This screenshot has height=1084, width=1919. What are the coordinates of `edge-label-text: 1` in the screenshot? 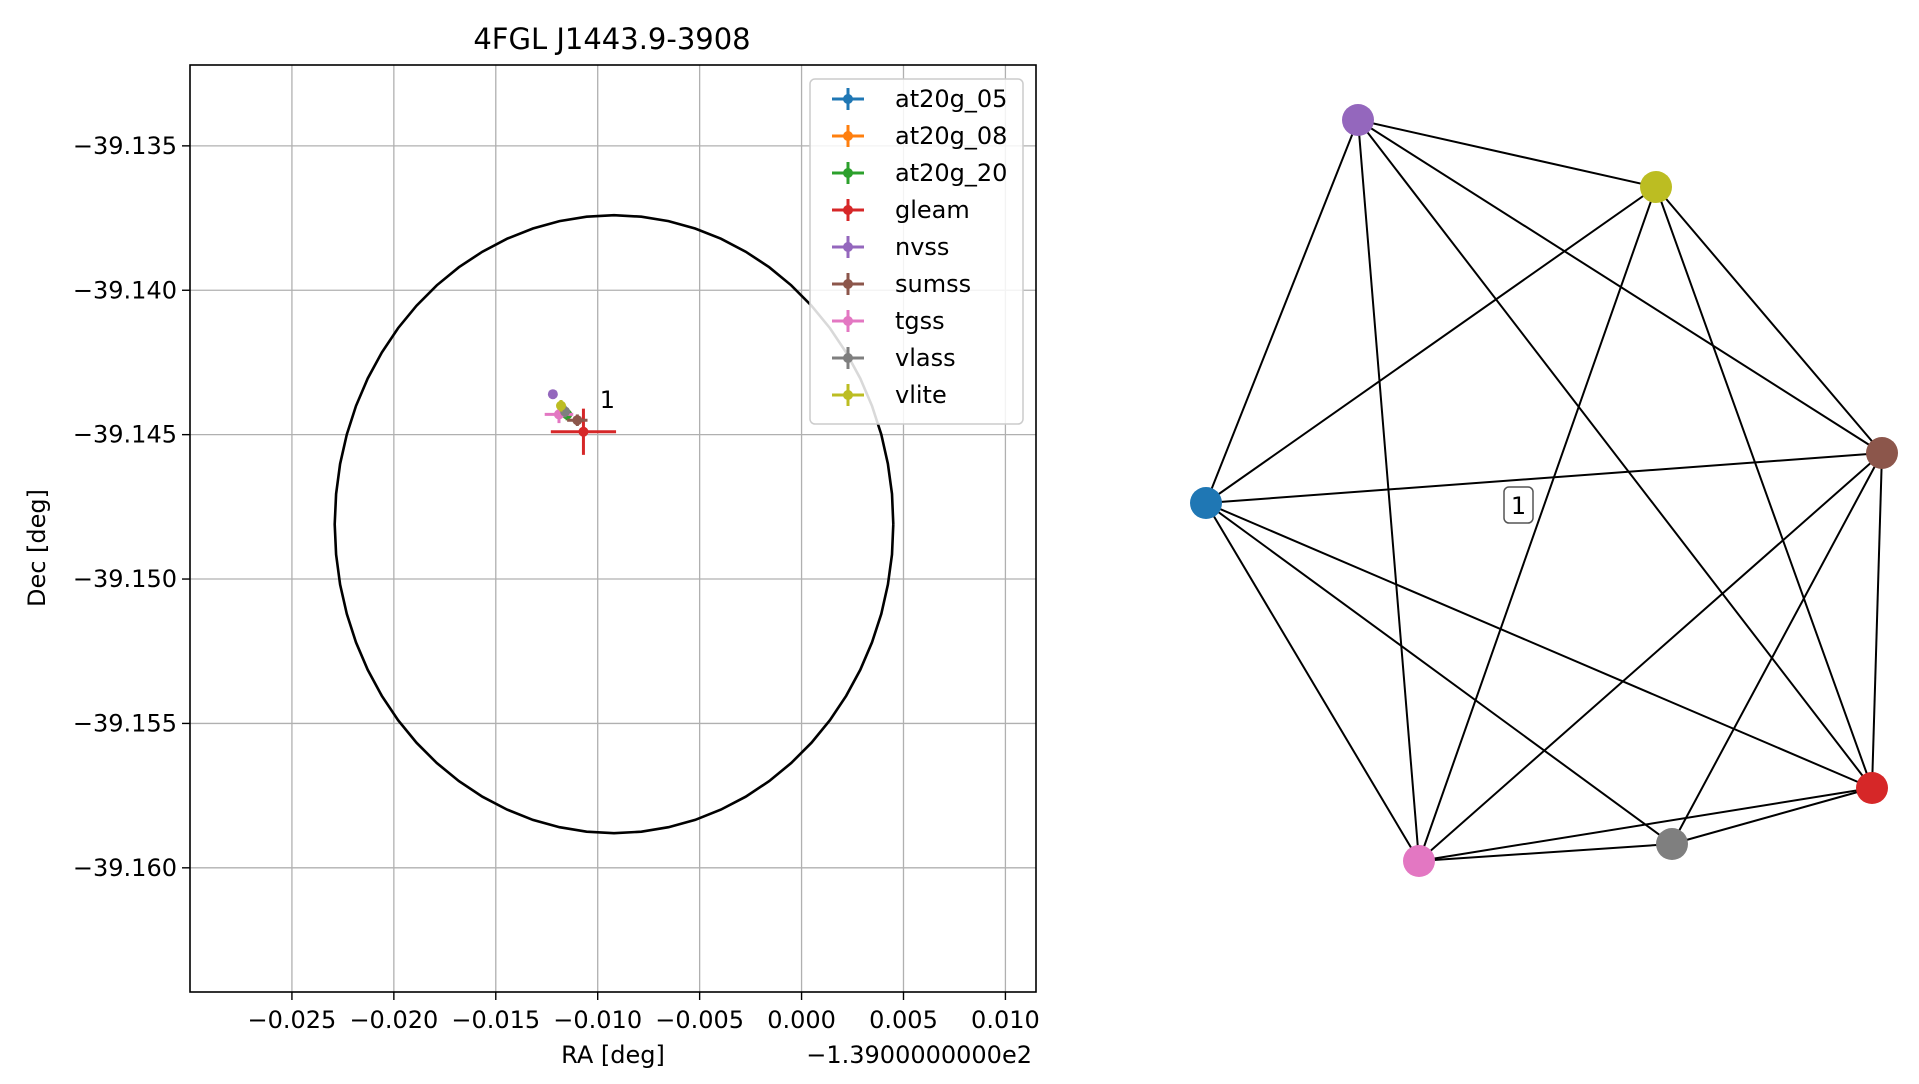 It's located at (1518, 506).